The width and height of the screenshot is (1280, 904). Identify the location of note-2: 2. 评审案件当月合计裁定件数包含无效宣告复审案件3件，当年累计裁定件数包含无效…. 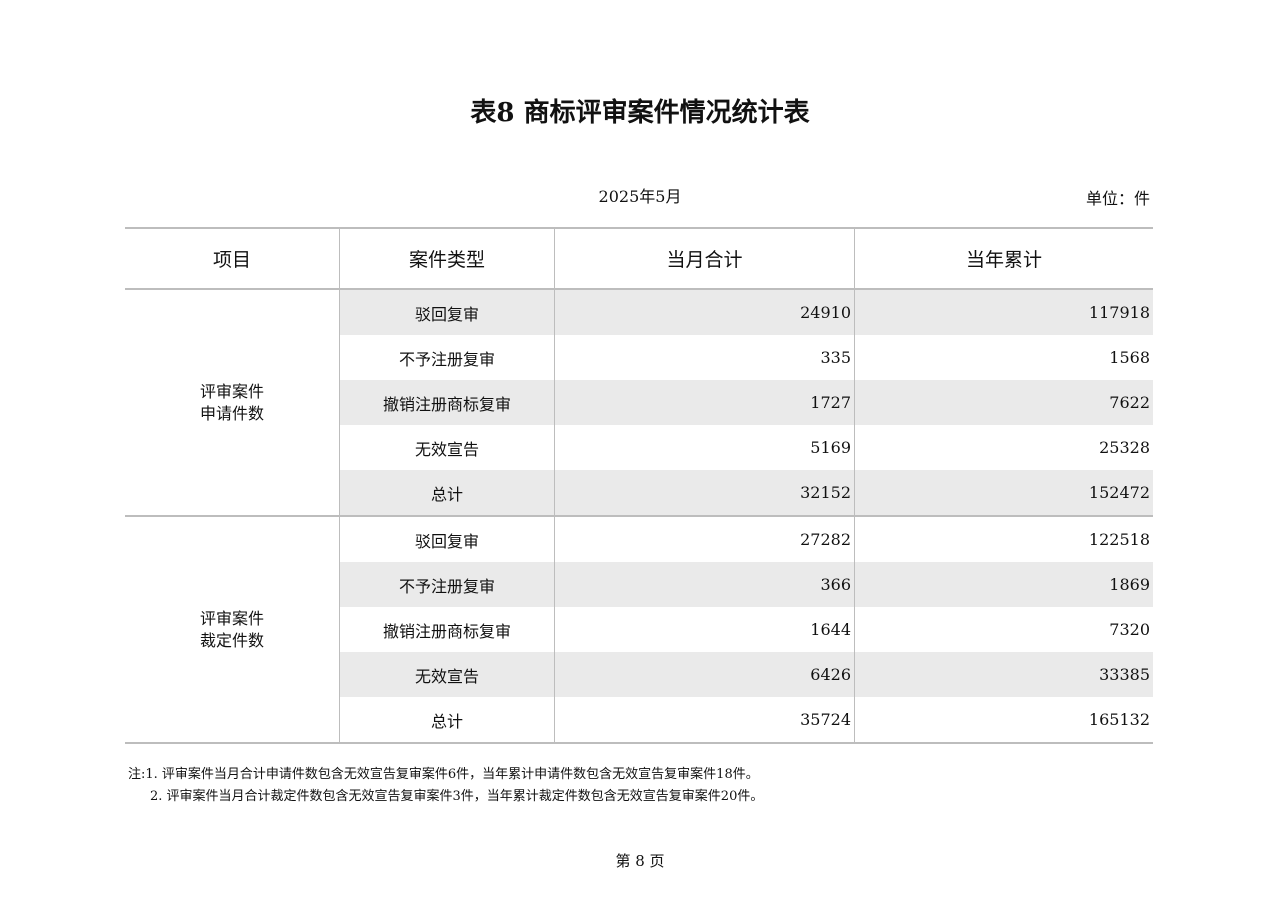
(457, 796).